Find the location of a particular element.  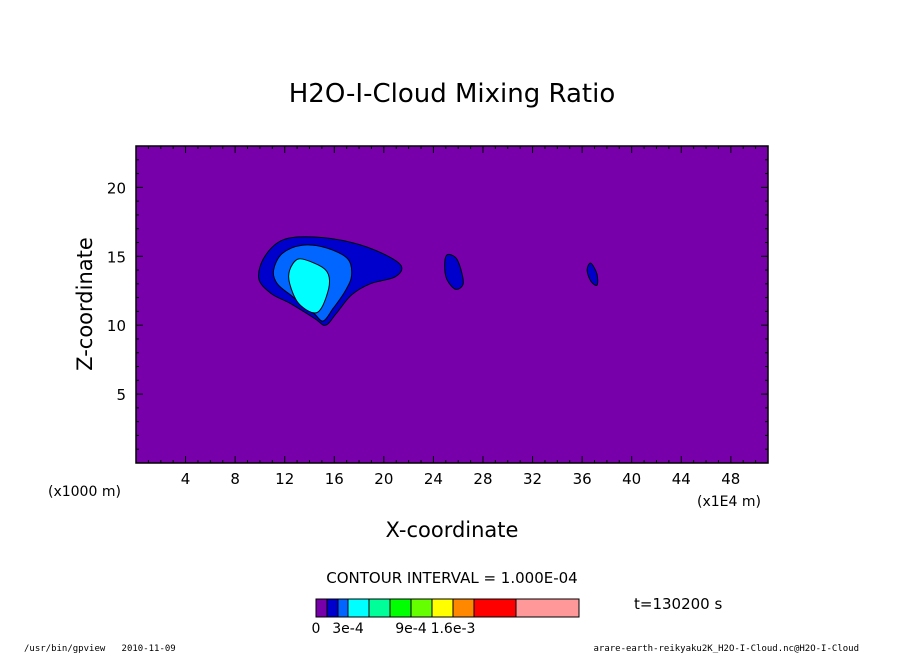

x-tick-label-44: 44 is located at coordinates (681, 479).